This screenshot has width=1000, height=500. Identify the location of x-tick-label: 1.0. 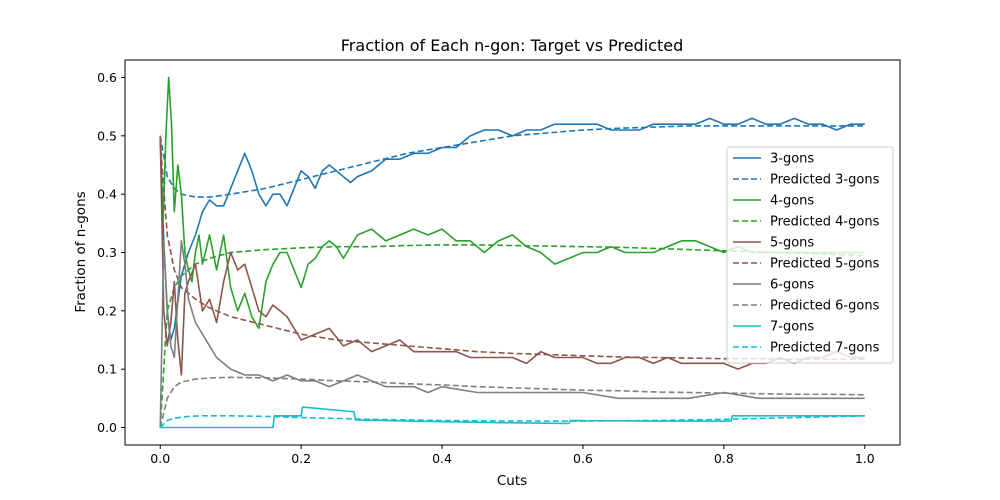
(865, 458).